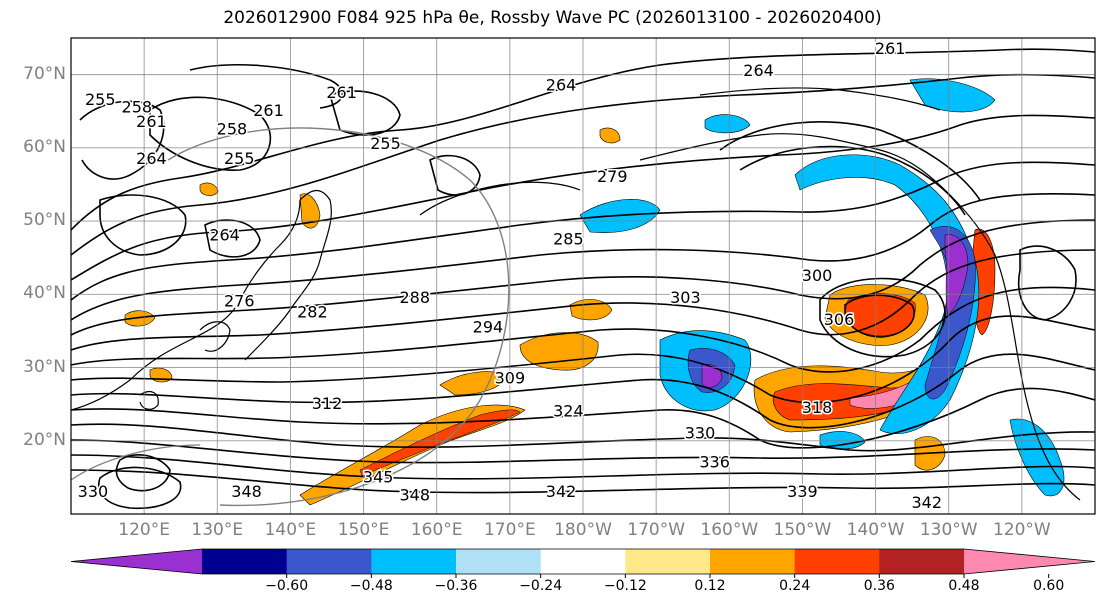 Image resolution: width=1105 pixels, height=606 pixels. What do you see at coordinates (371, 586) in the screenshot?
I see `colorbar-tick-label: −0.48` at bounding box center [371, 586].